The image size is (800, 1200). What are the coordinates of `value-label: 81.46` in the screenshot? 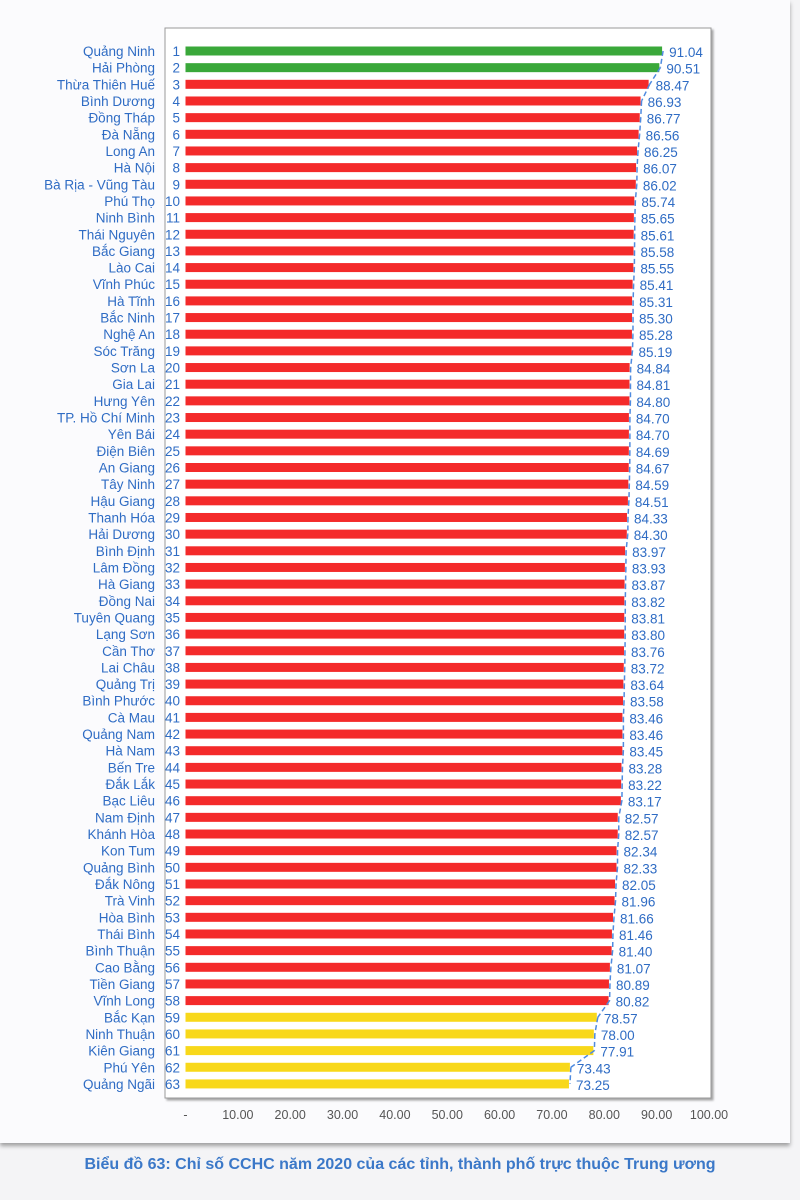 It's located at (636, 935).